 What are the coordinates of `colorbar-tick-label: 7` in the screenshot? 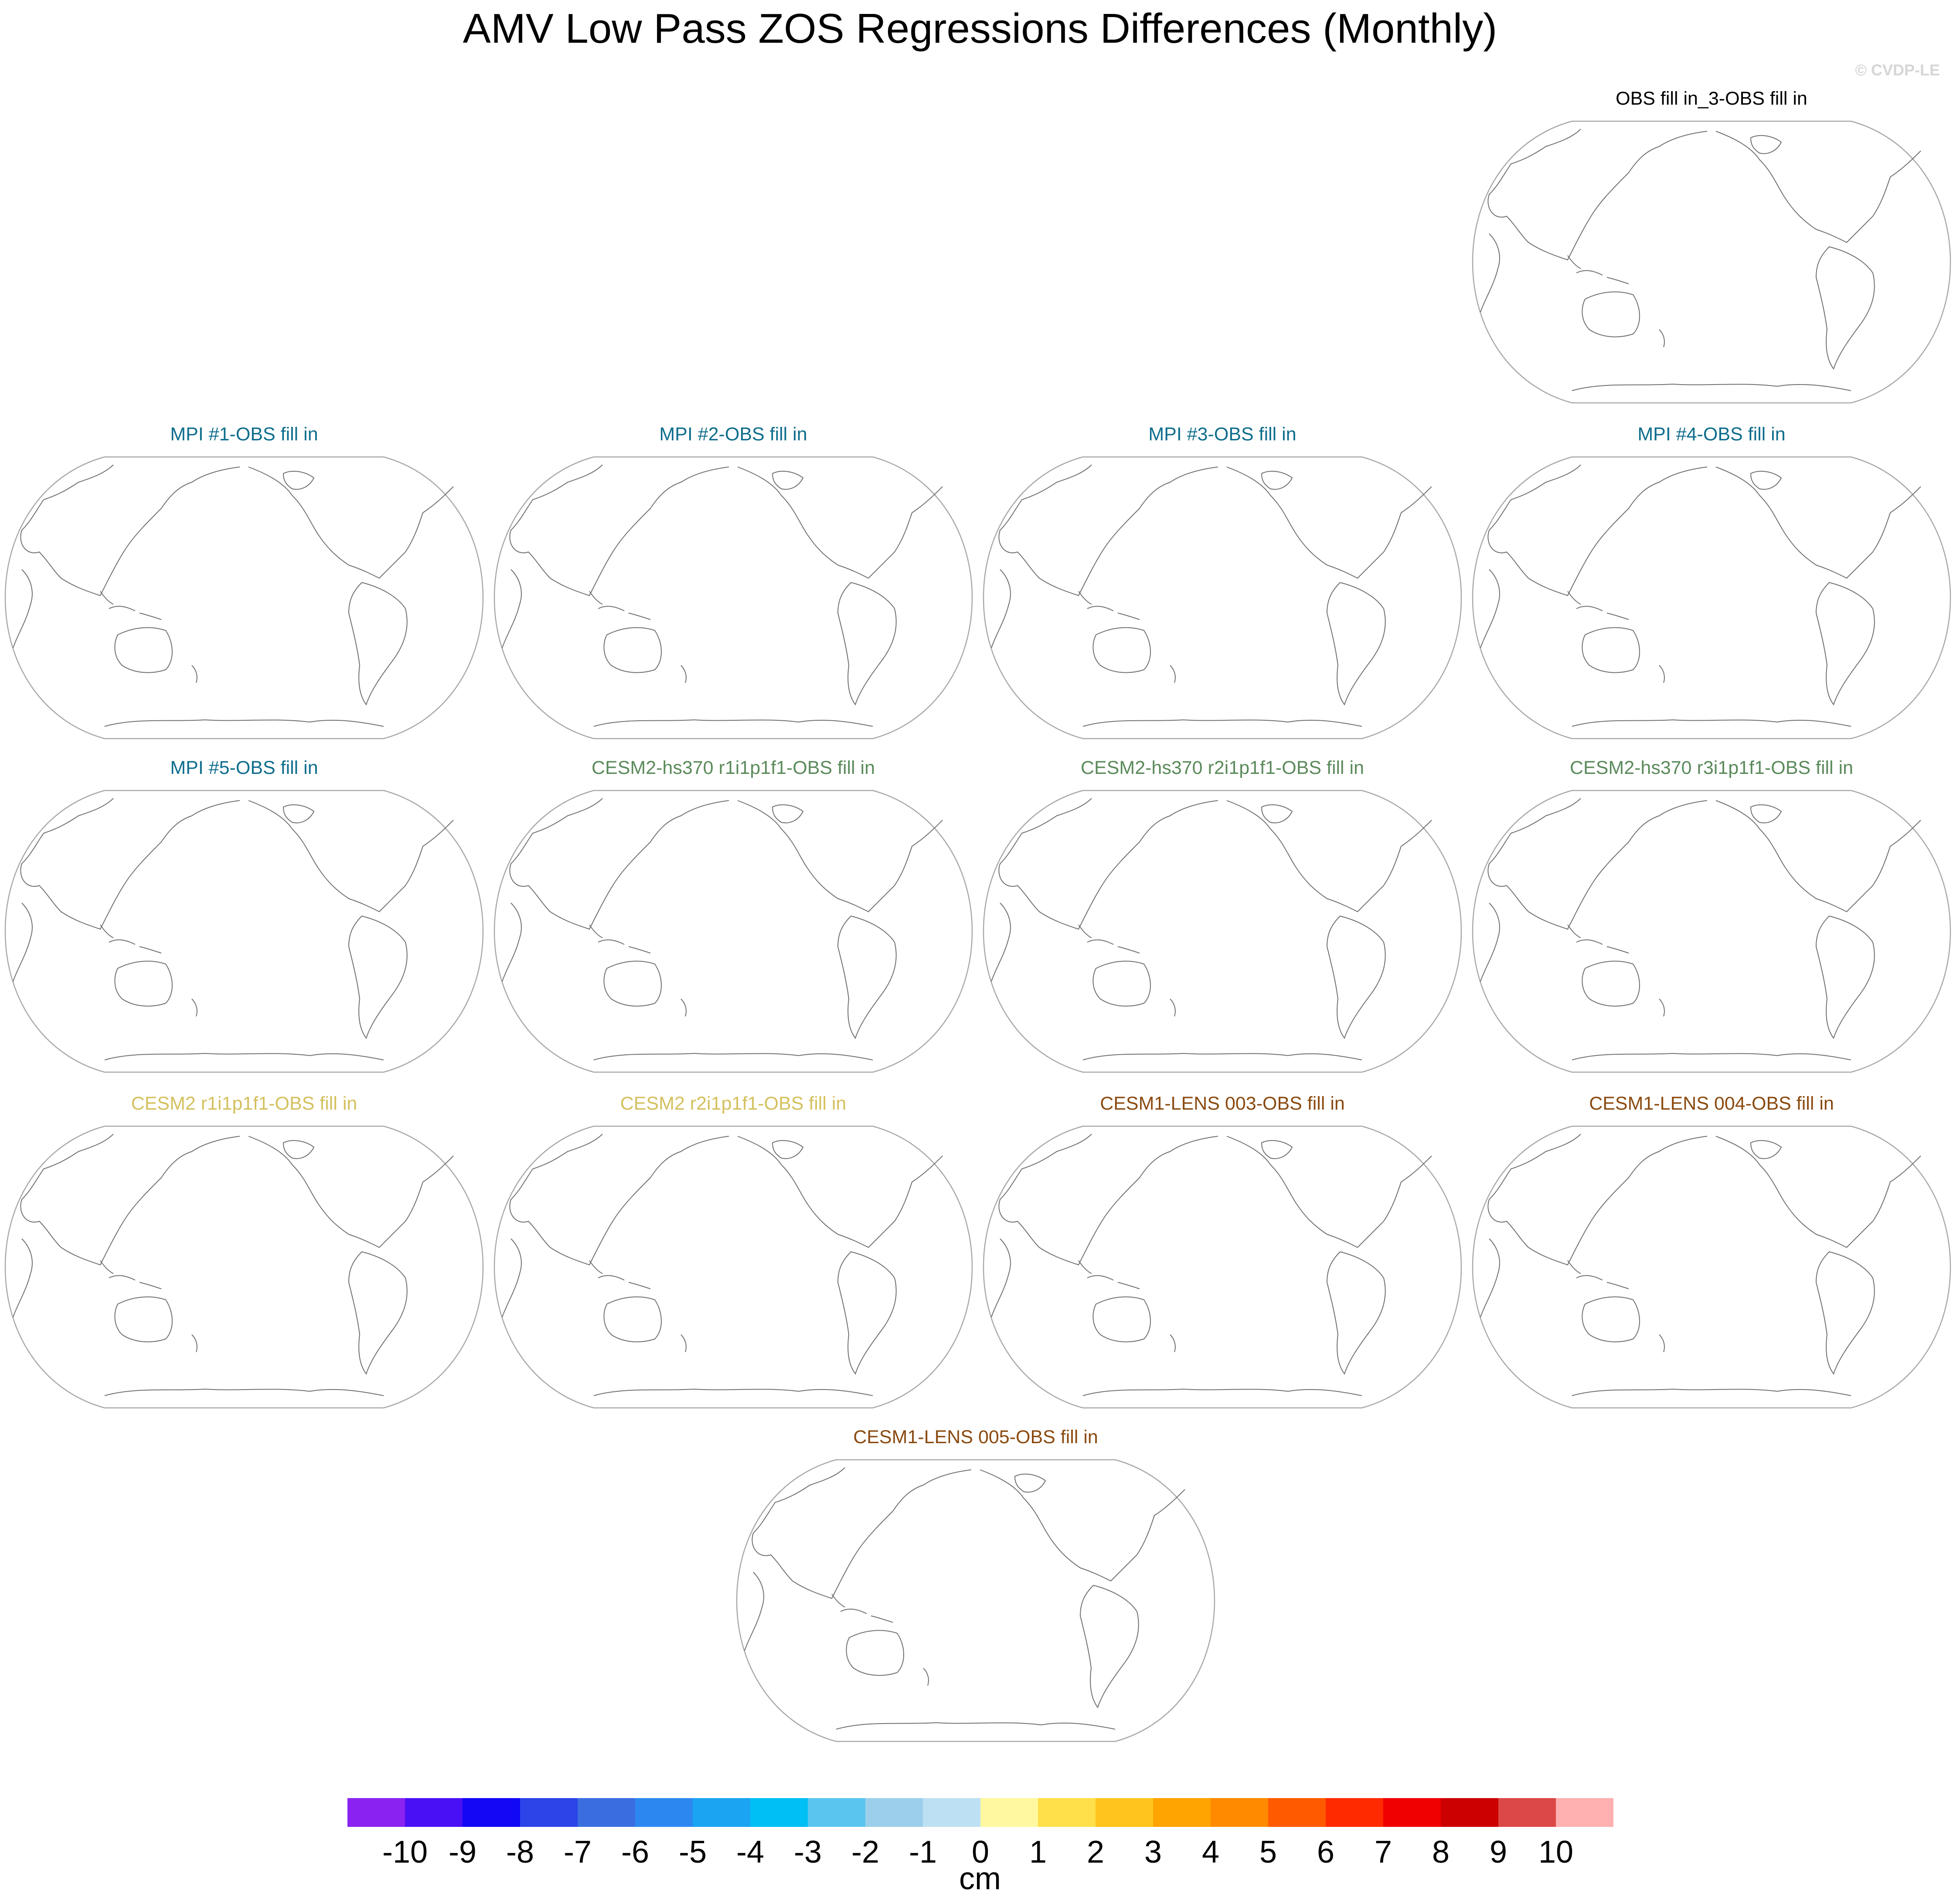 It's located at (1383, 1852).